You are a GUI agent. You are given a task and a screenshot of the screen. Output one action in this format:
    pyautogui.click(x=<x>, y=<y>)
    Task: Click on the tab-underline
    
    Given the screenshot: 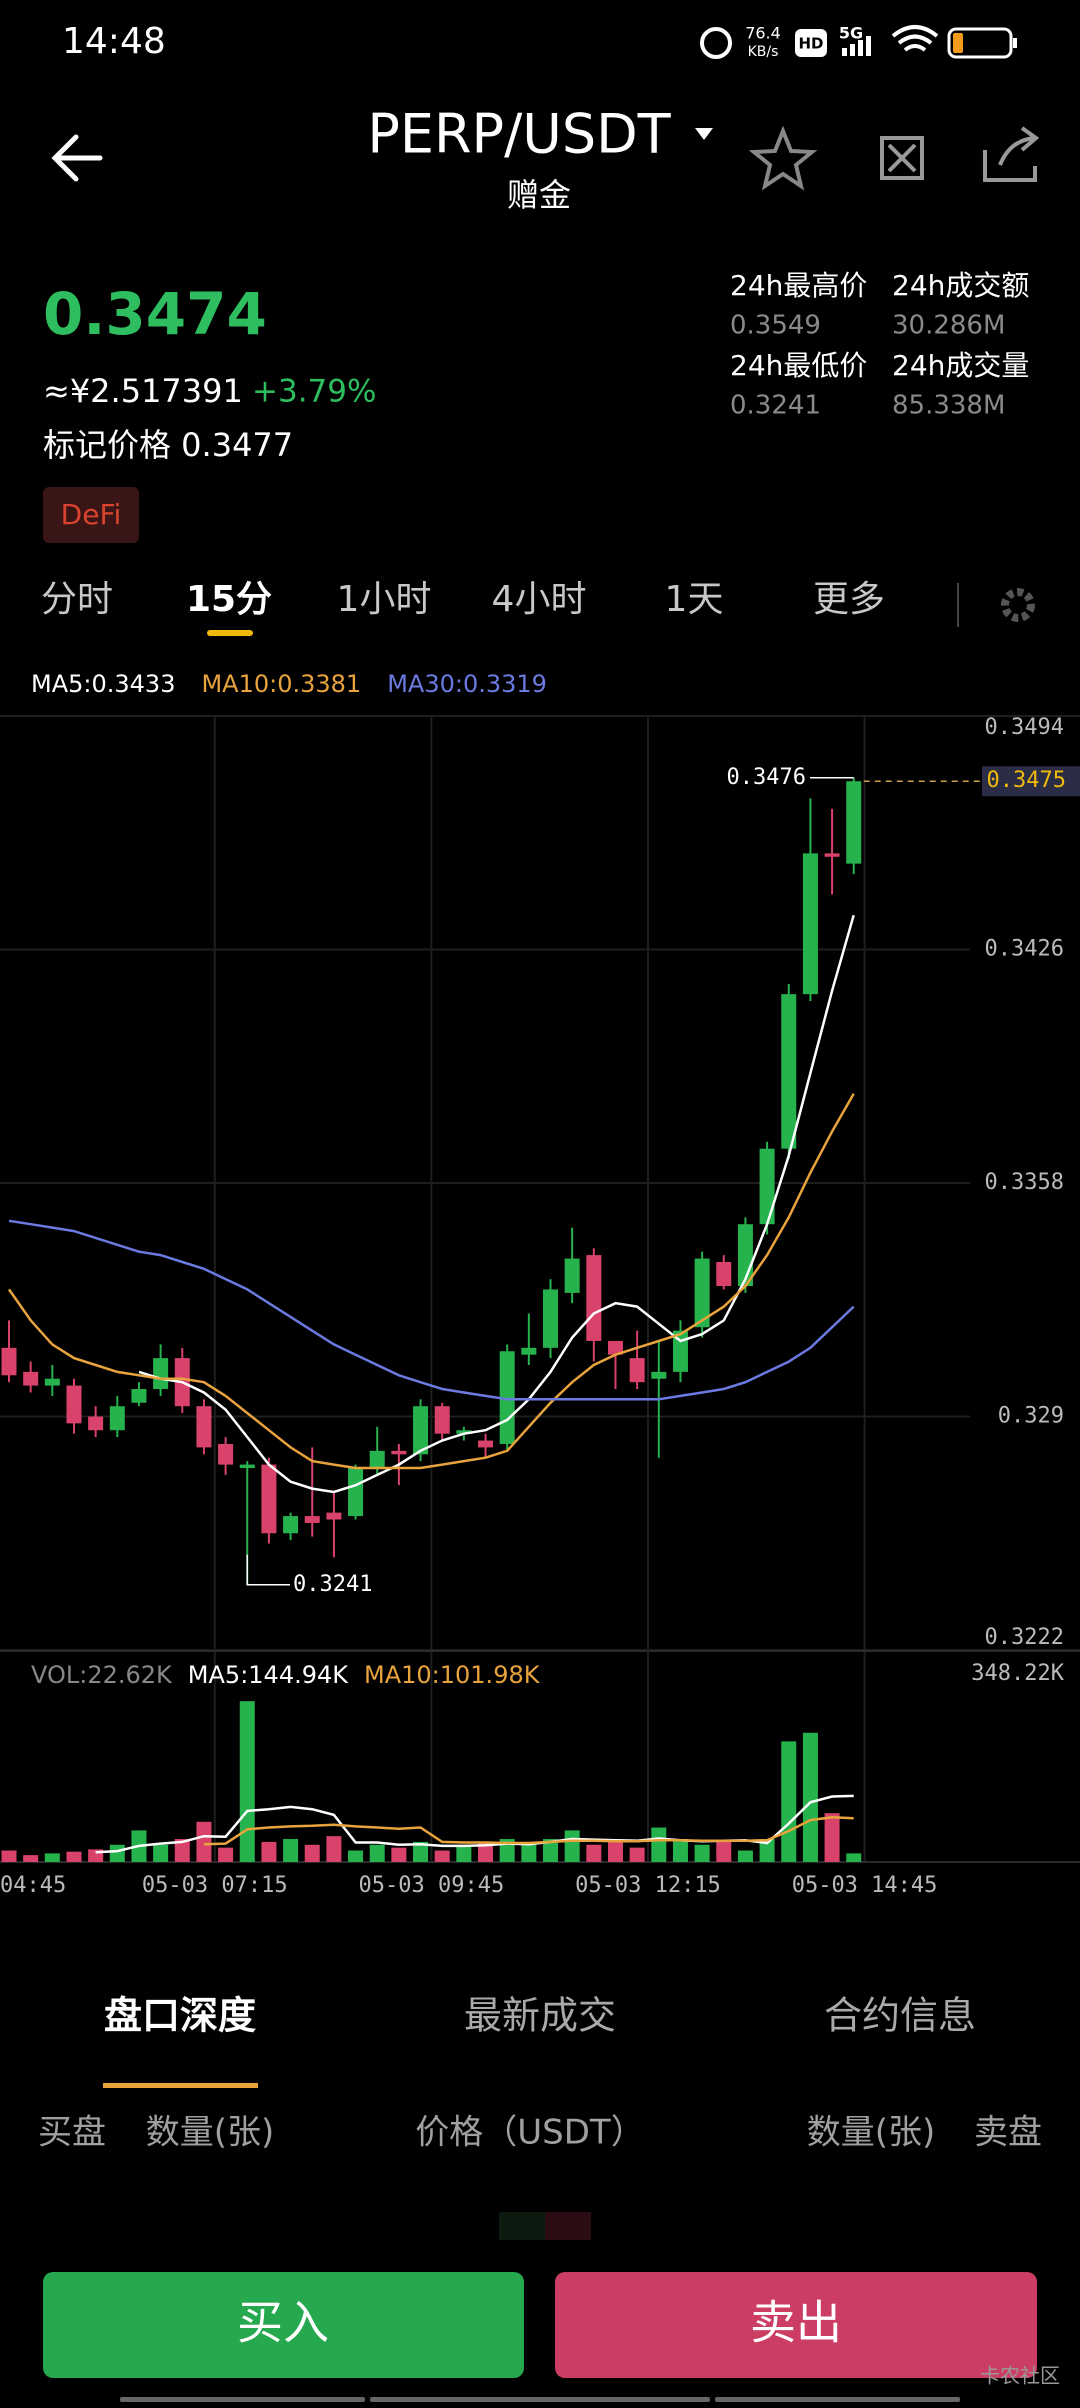 What is the action you would take?
    pyautogui.click(x=180, y=2085)
    